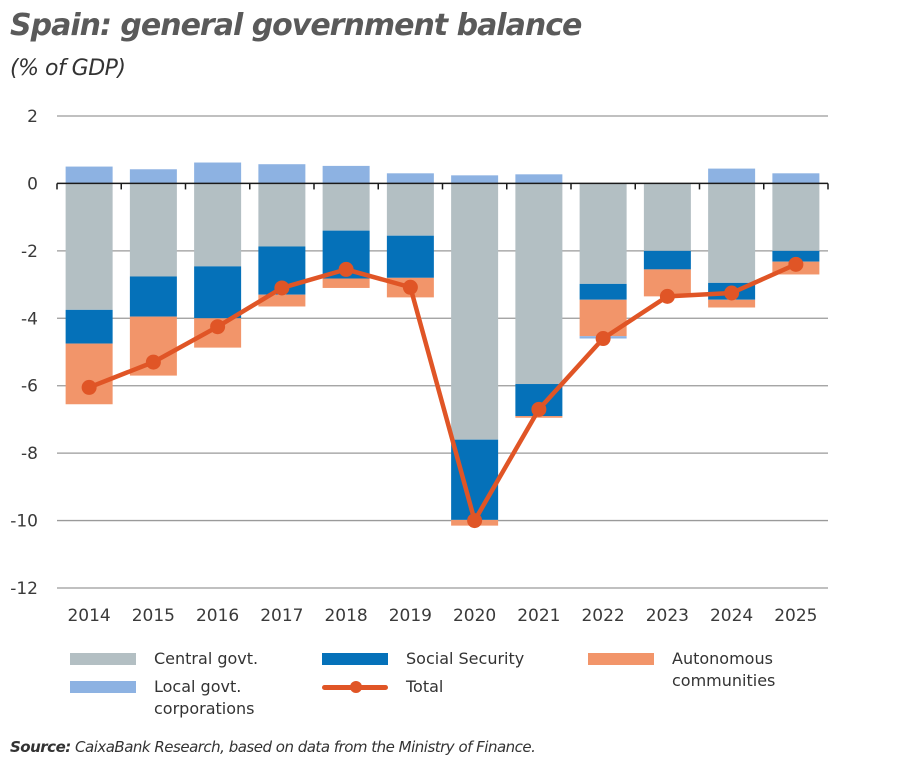  What do you see at coordinates (603, 291) in the screenshot?
I see `bar-social-security-2022` at bounding box center [603, 291].